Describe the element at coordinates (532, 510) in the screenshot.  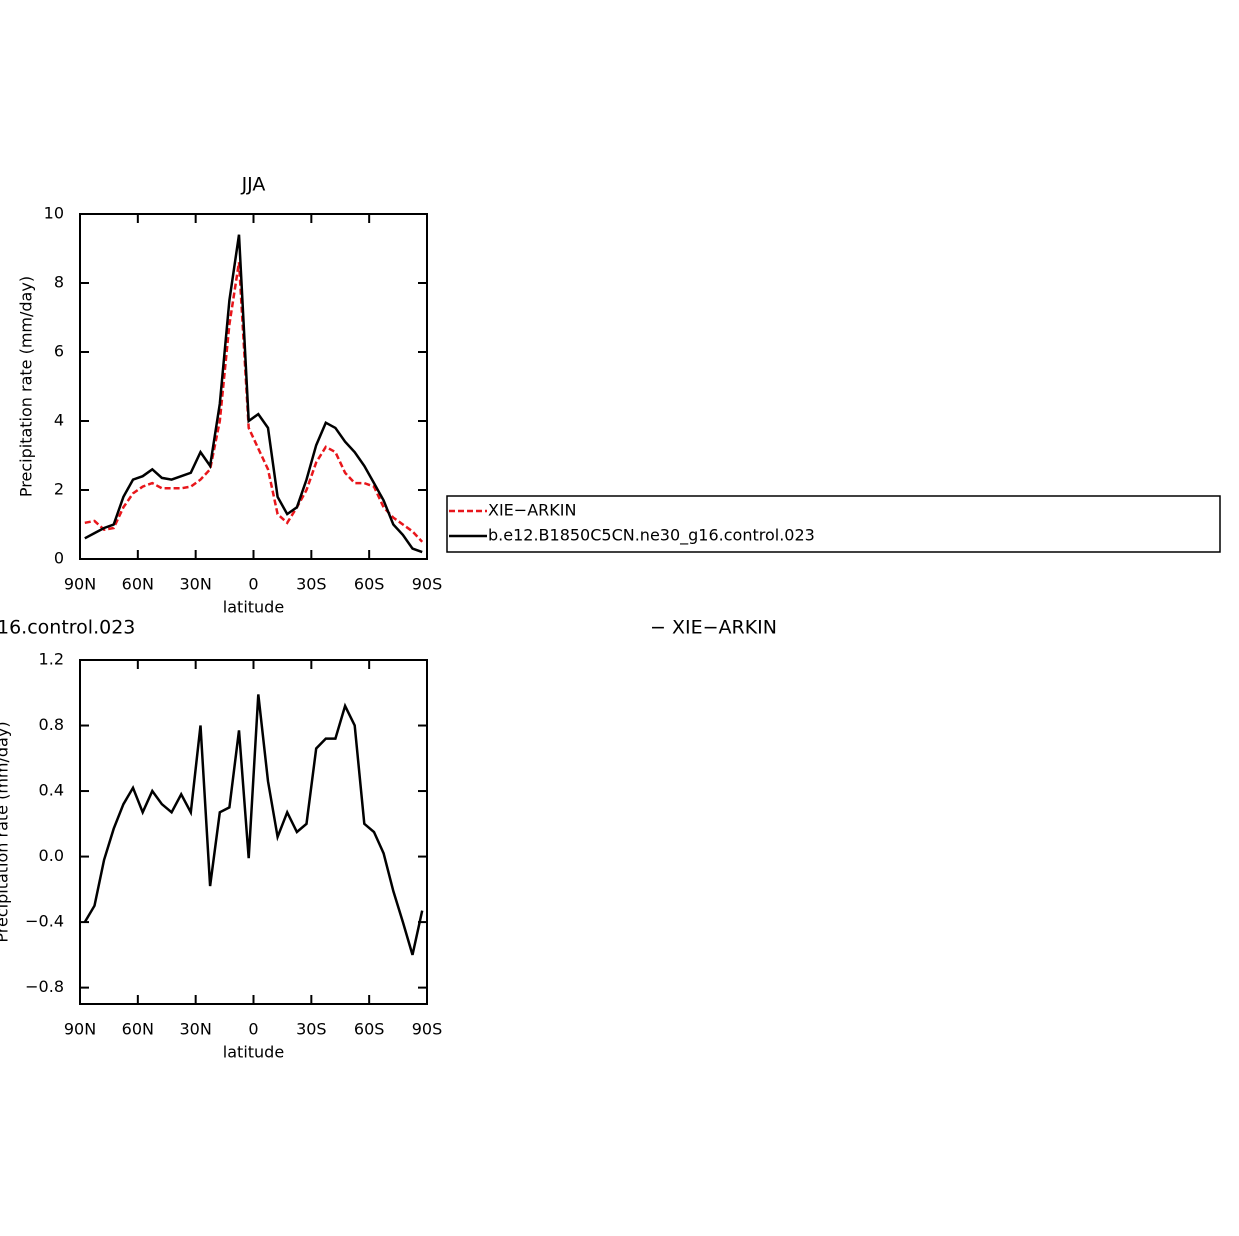
I see `legend-label: XIE−ARKIN` at that location.